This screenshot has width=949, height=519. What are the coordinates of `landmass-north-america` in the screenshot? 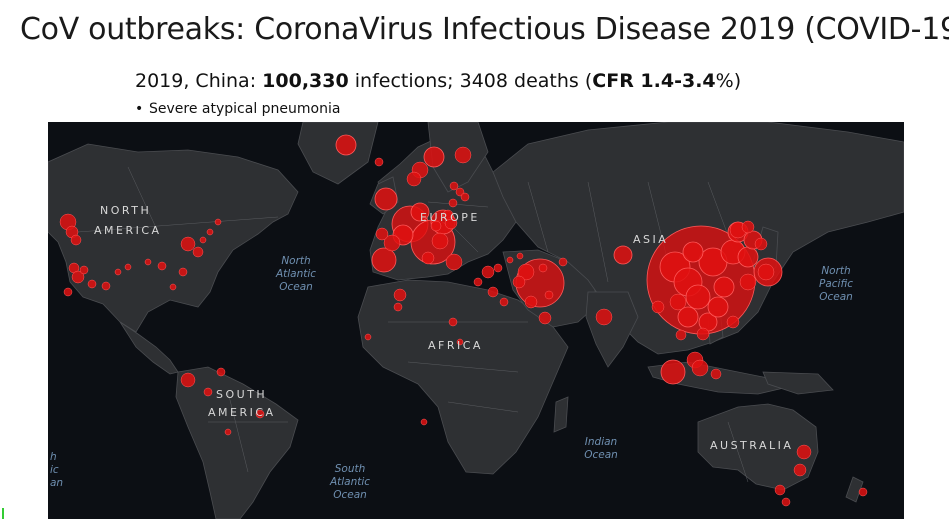 It's located at (173, 238).